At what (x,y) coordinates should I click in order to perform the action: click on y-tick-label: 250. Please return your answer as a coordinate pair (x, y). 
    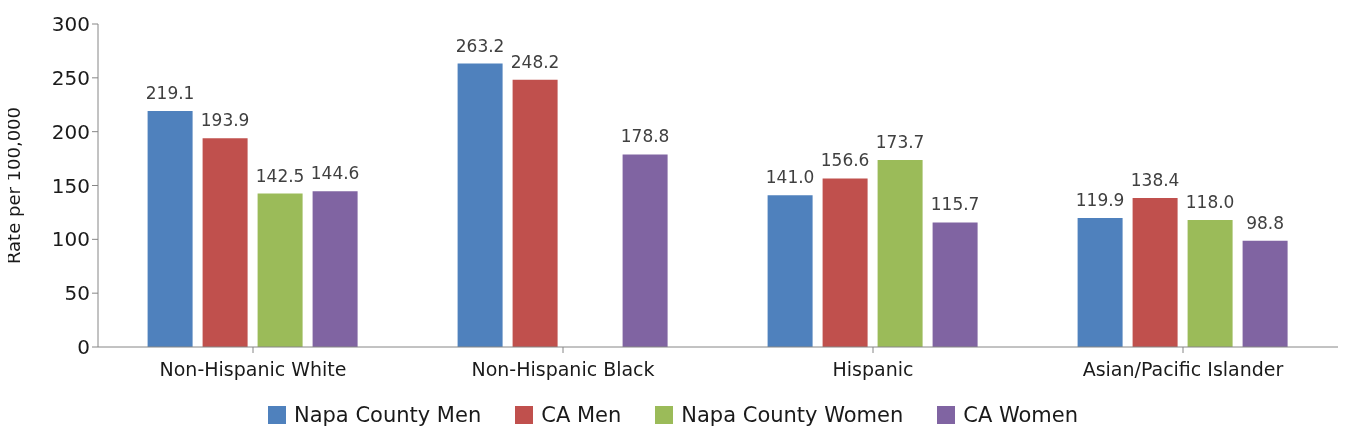
    Looking at the image, I should click on (70, 77).